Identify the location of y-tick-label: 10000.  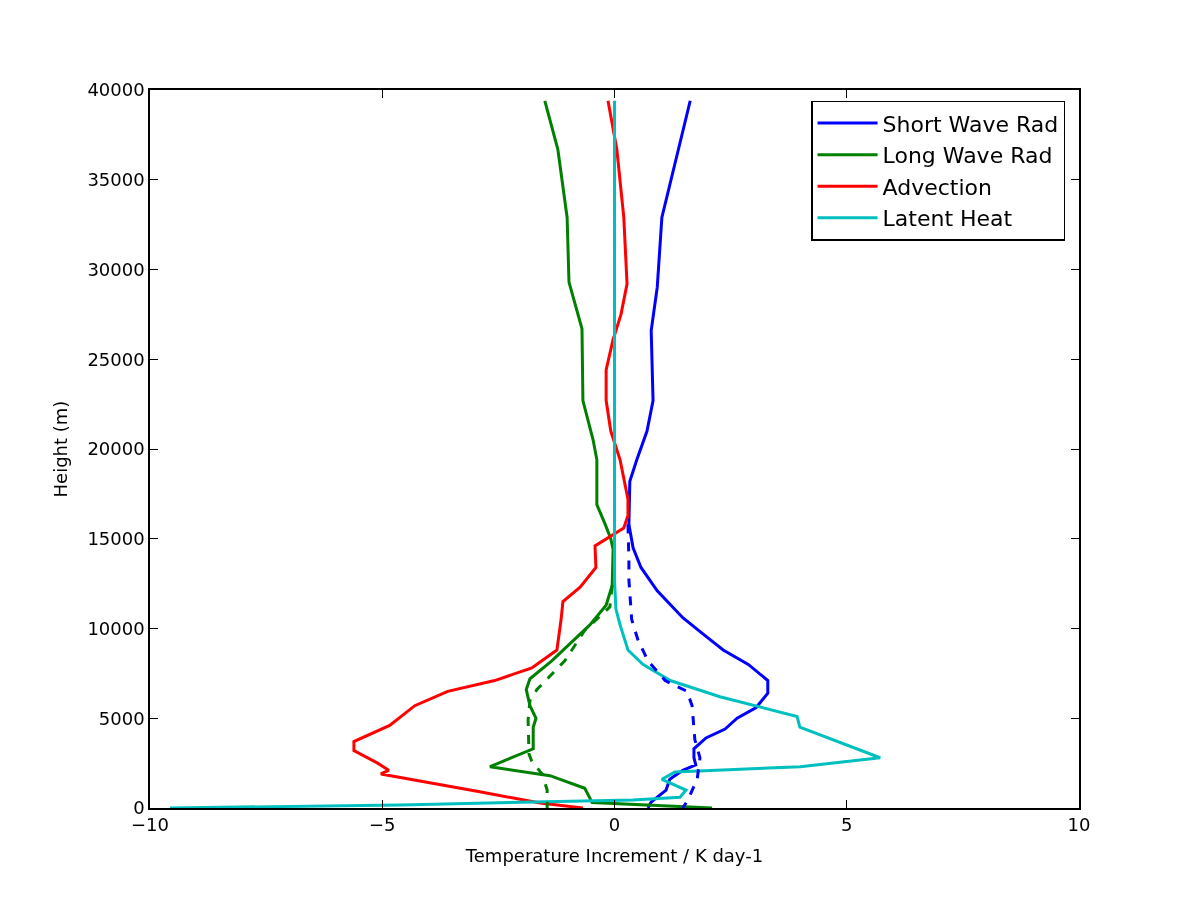
(116, 628).